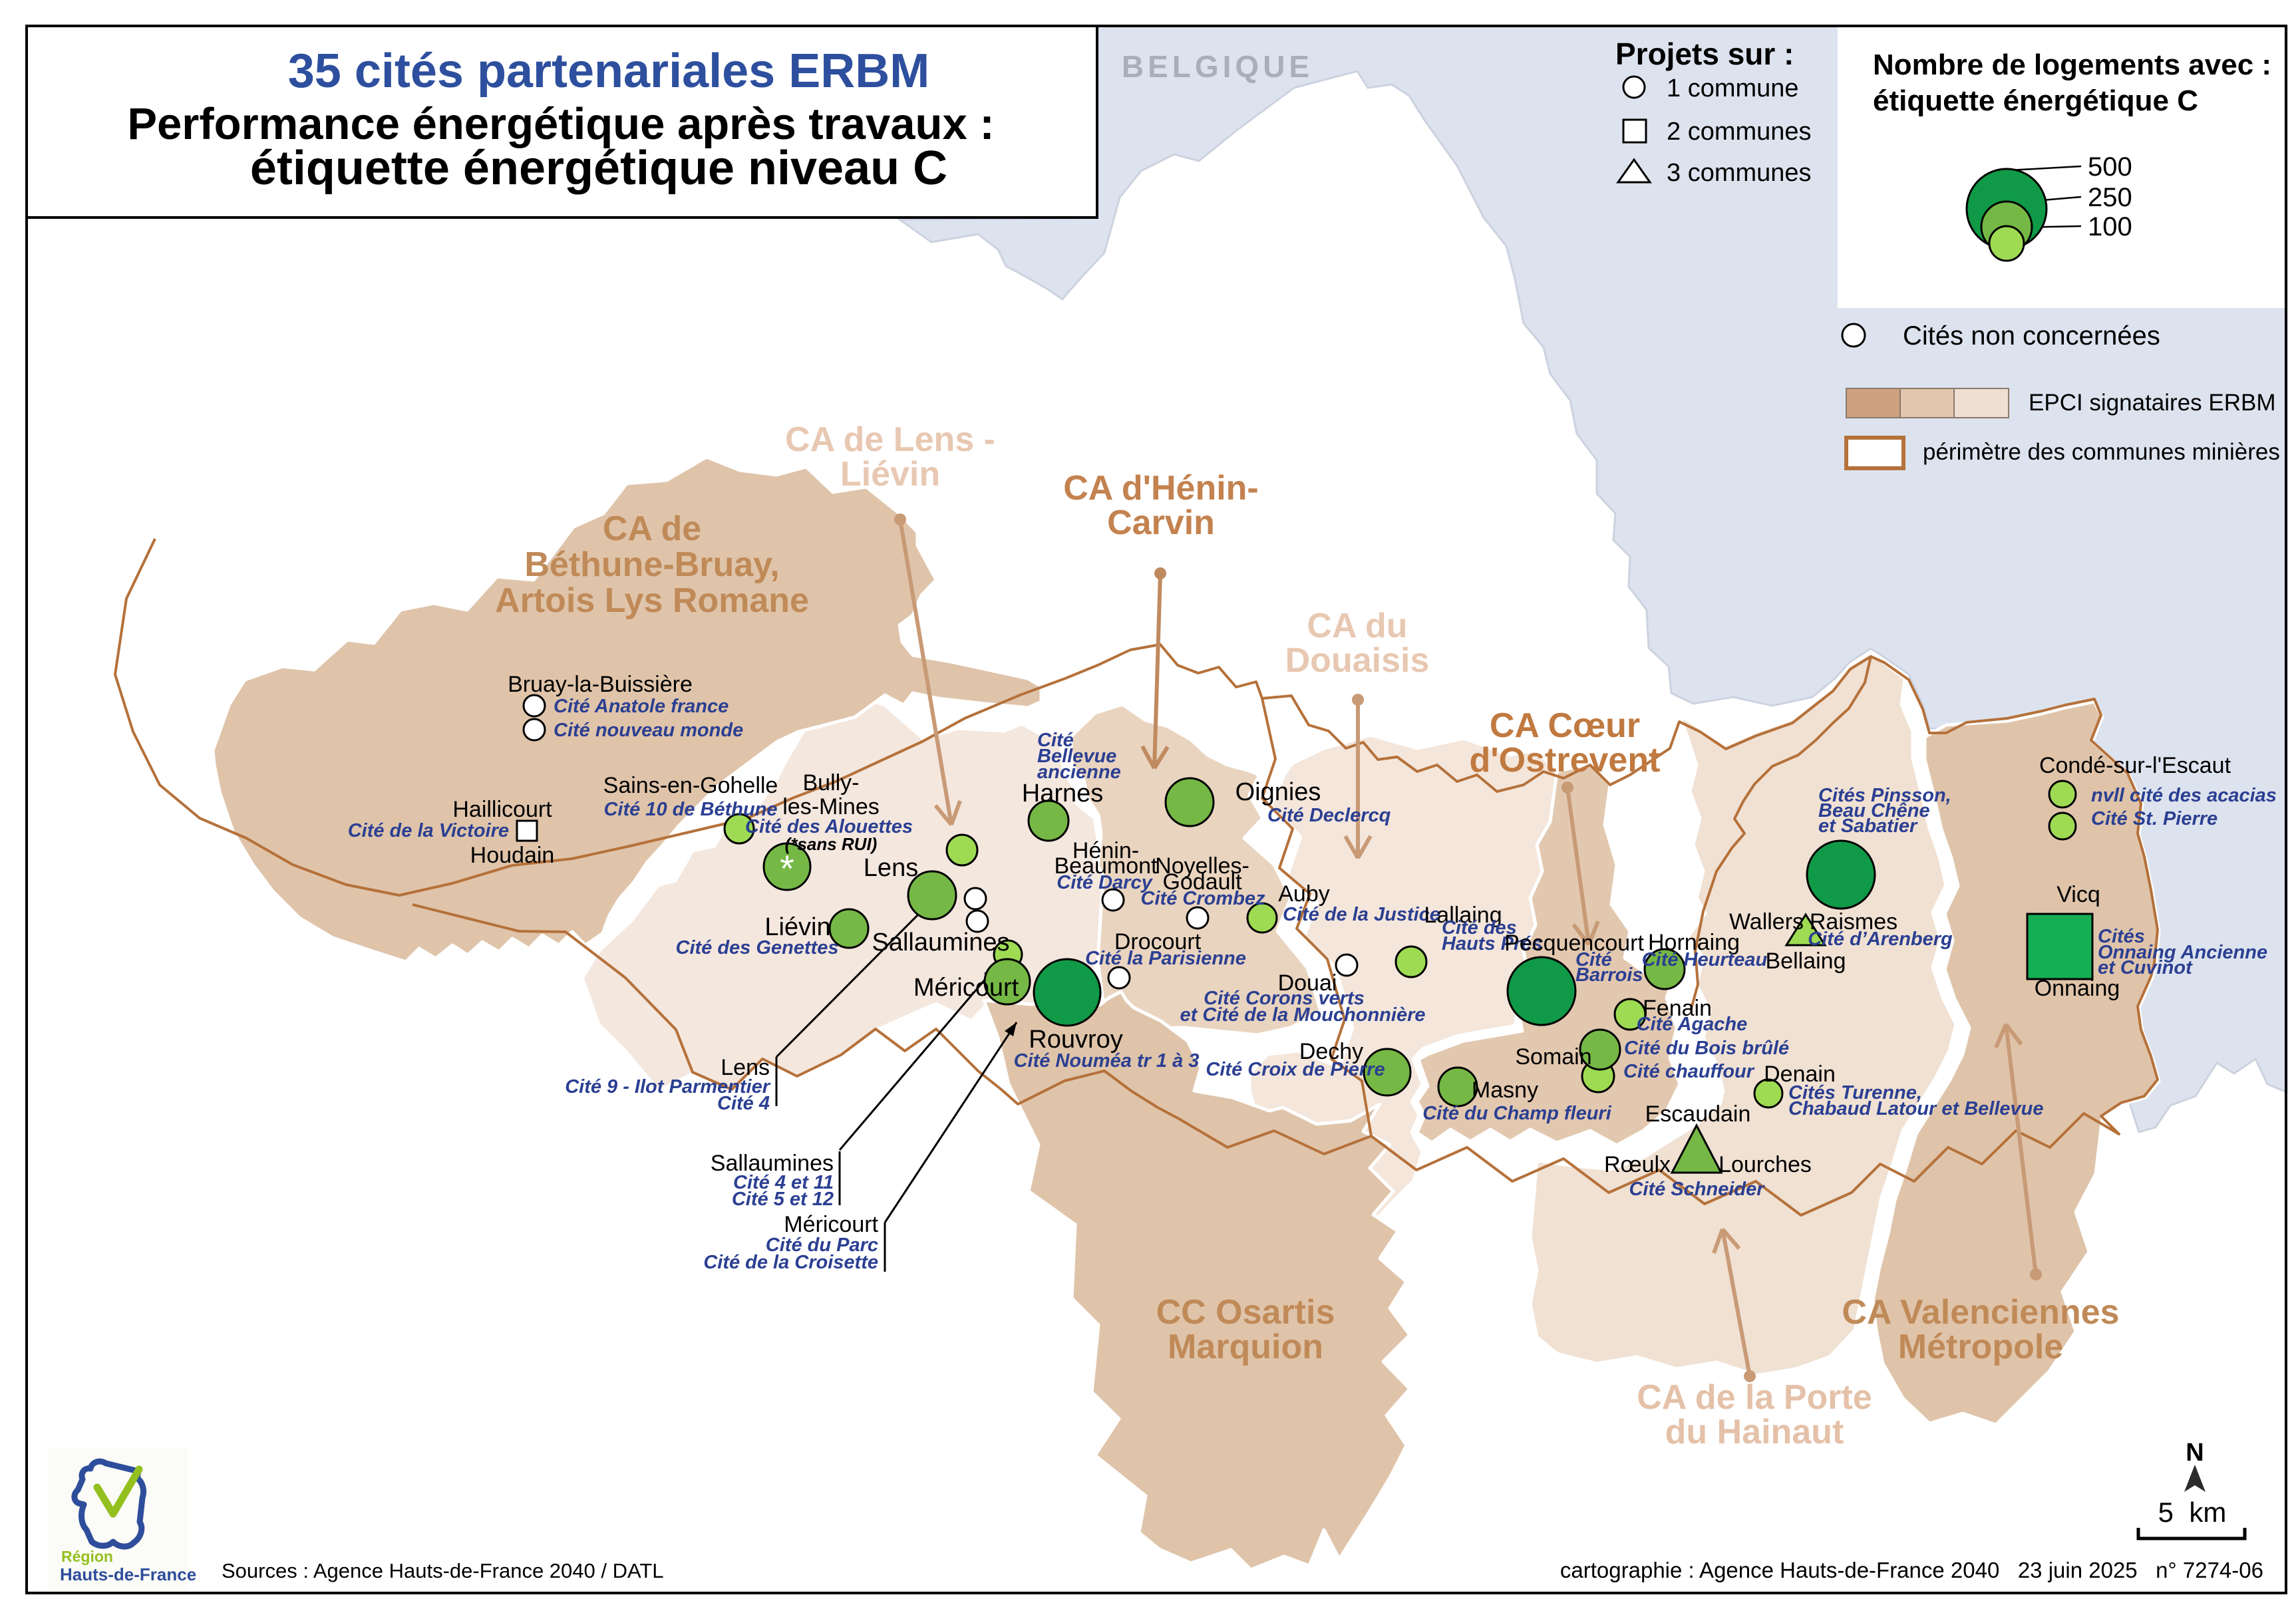 The image size is (2296, 1599). I want to click on svg-text: Cité chauffour, so click(1689, 1071).